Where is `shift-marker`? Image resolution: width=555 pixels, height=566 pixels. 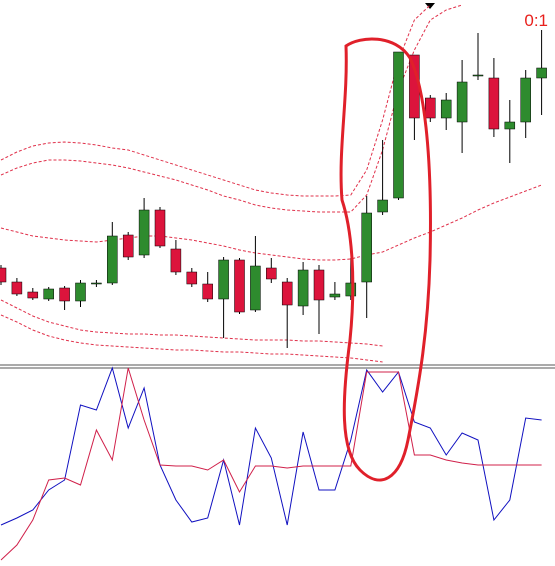 shift-marker is located at coordinates (430, 6).